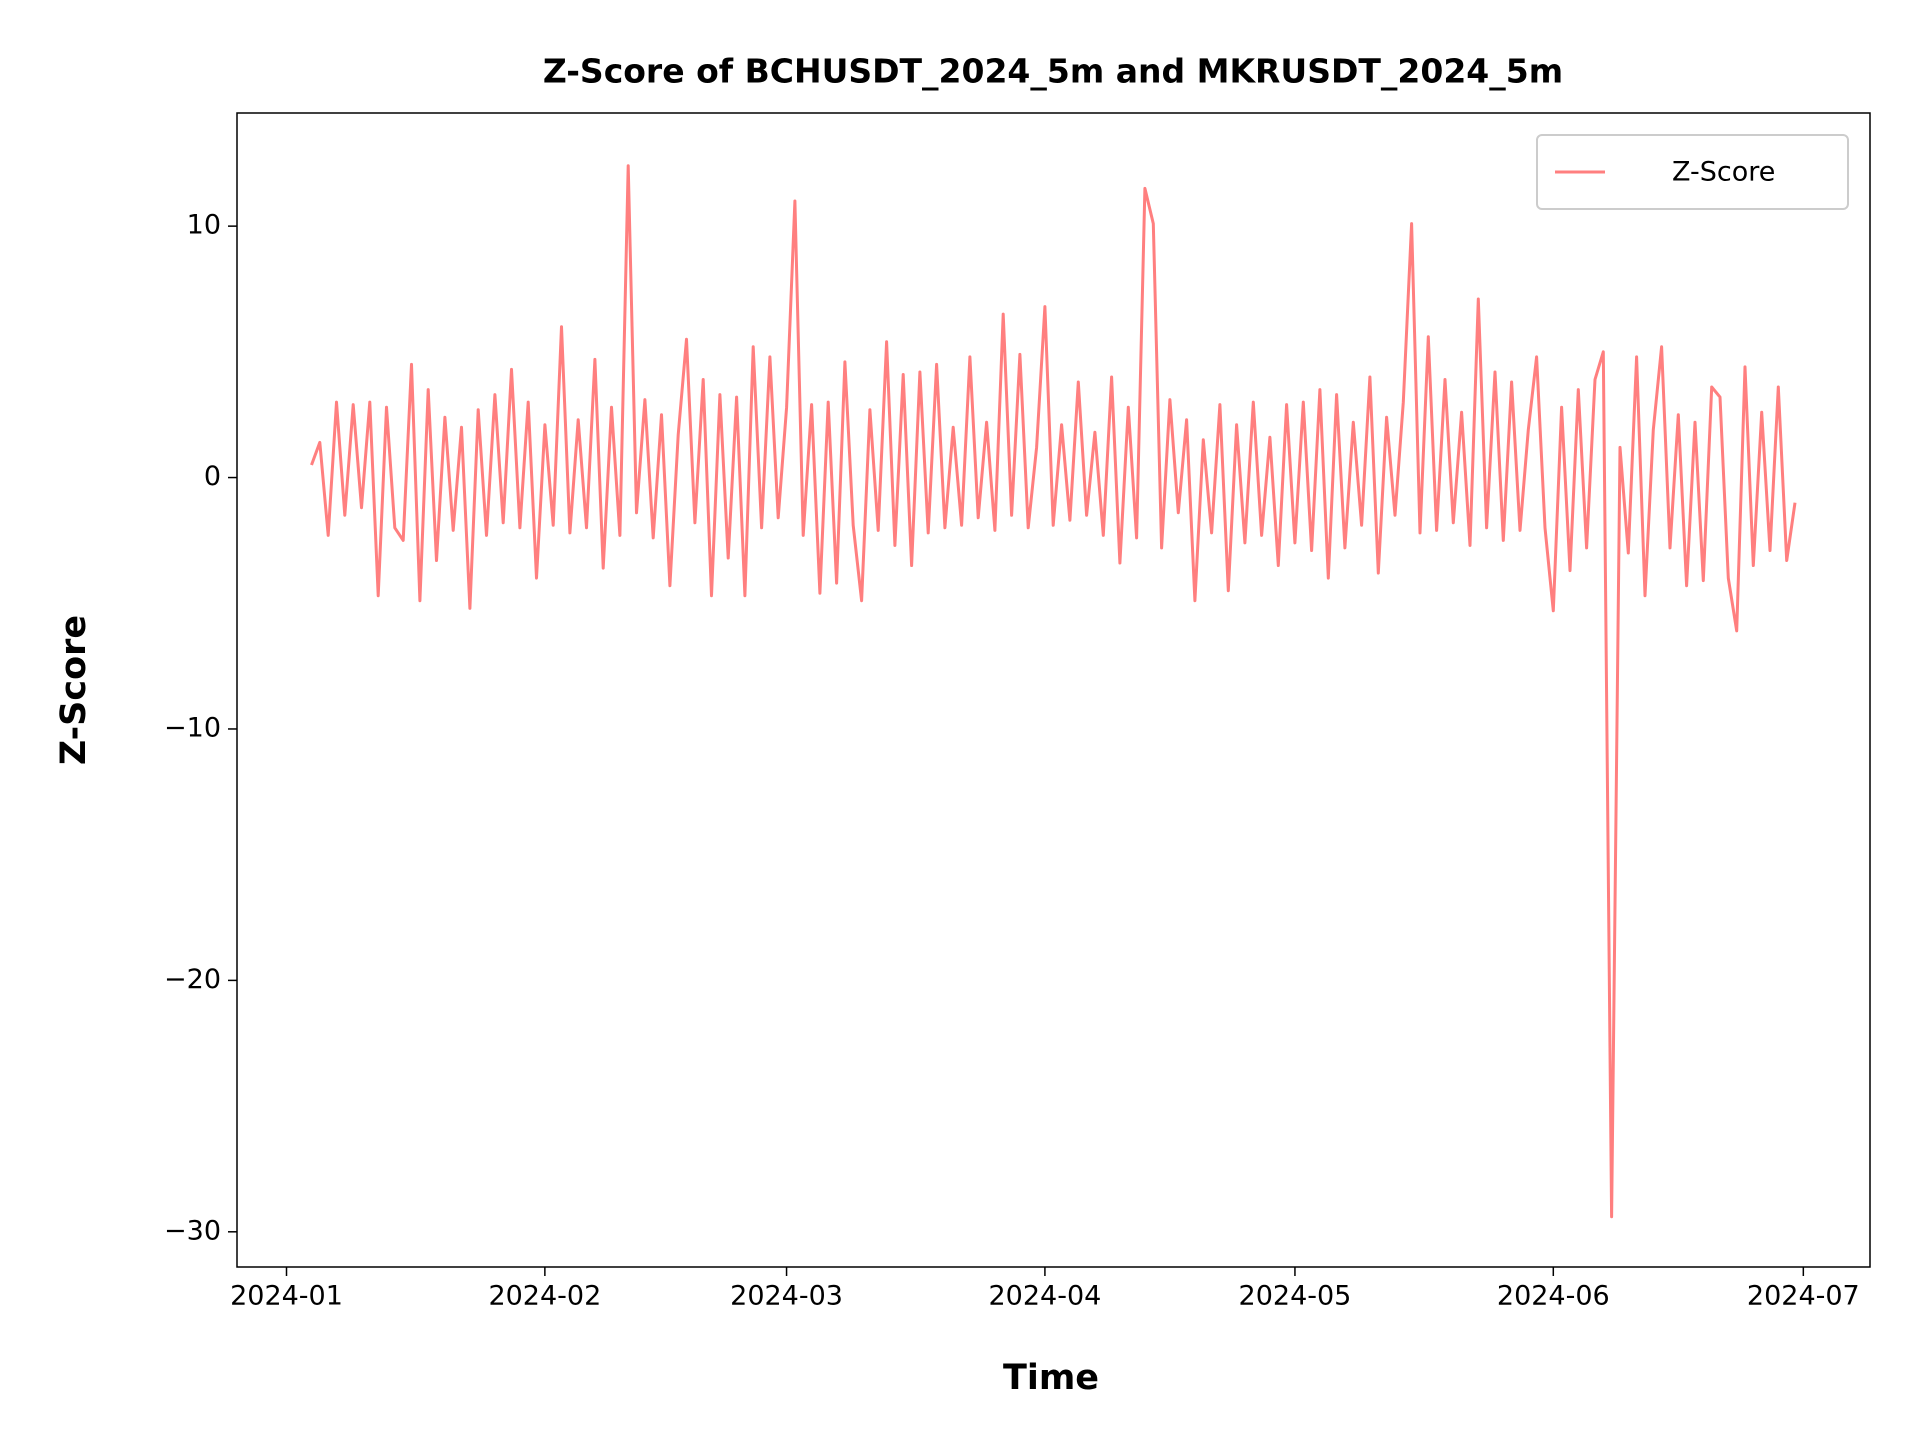  I want to click on legend-label: Z-Score, so click(1723, 172).